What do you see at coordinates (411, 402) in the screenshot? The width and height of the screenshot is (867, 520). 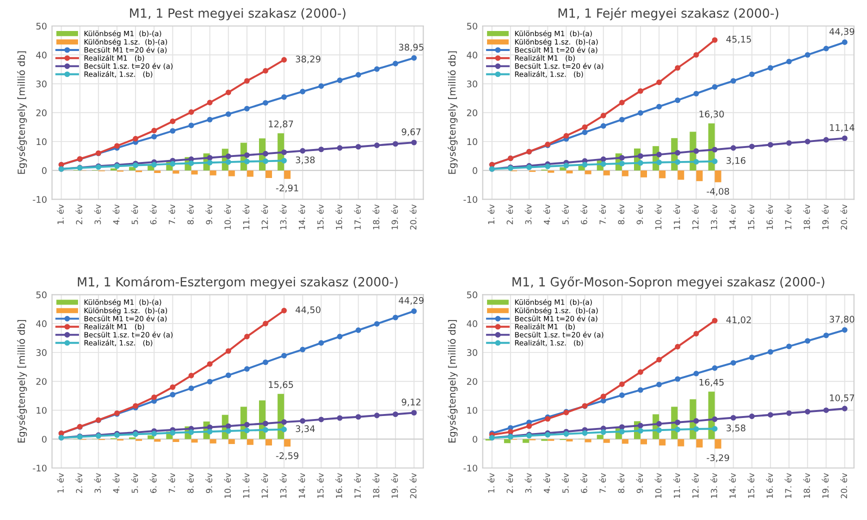 I see `data-label: 9,12` at bounding box center [411, 402].